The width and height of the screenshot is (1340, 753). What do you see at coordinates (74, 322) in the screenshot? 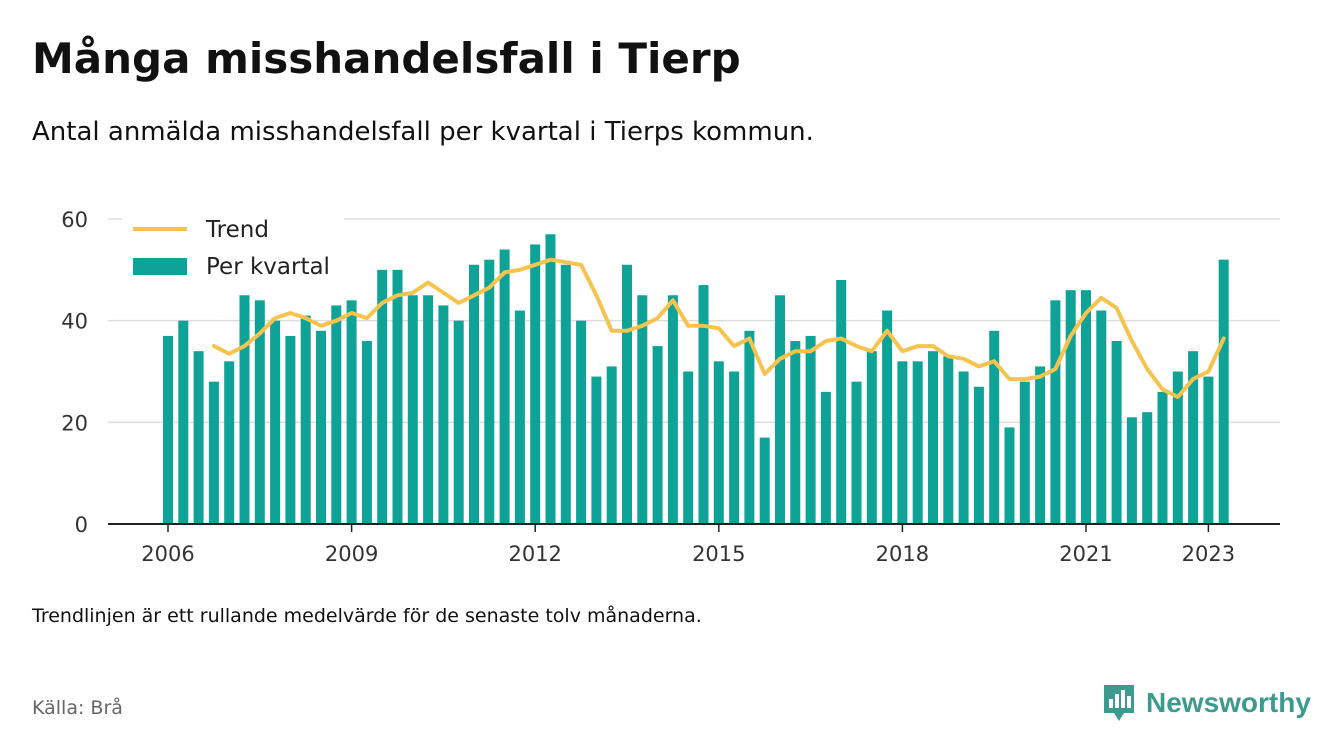
I see `y-tick-label: 40` at bounding box center [74, 322].